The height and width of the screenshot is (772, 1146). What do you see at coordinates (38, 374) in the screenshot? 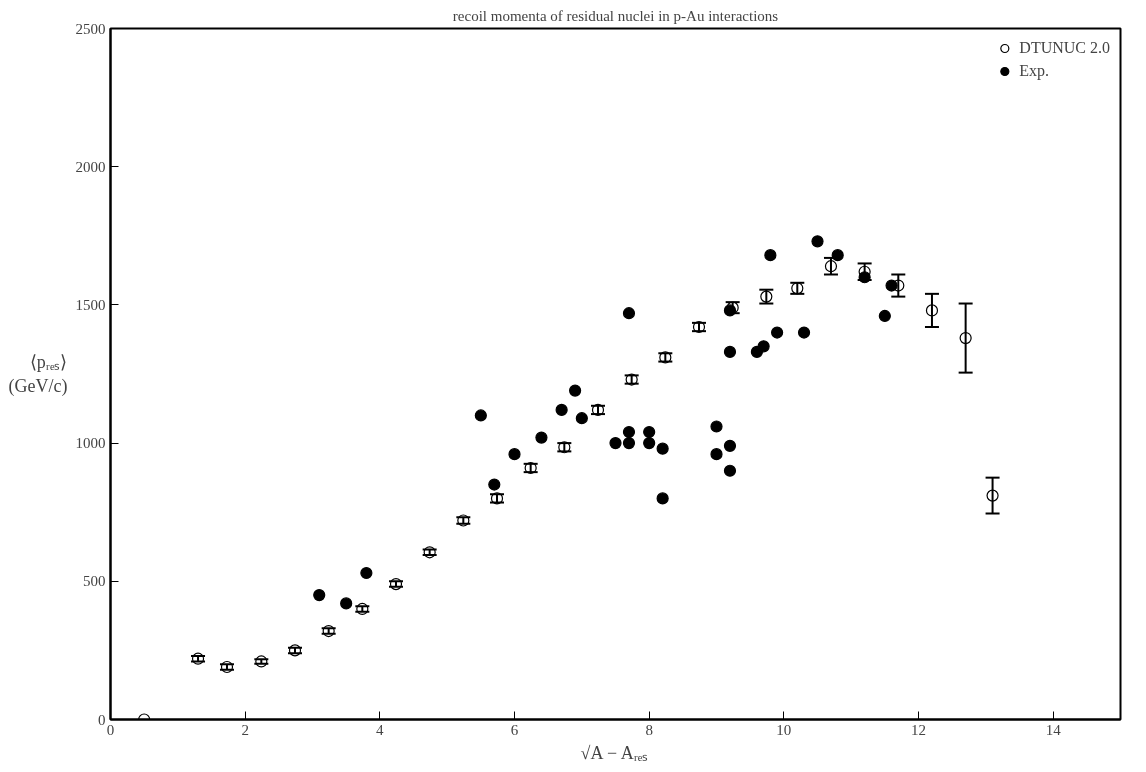
I see `y-axis-title: ⟨pᵣₑₛ⟩ (GeV/c)` at bounding box center [38, 374].